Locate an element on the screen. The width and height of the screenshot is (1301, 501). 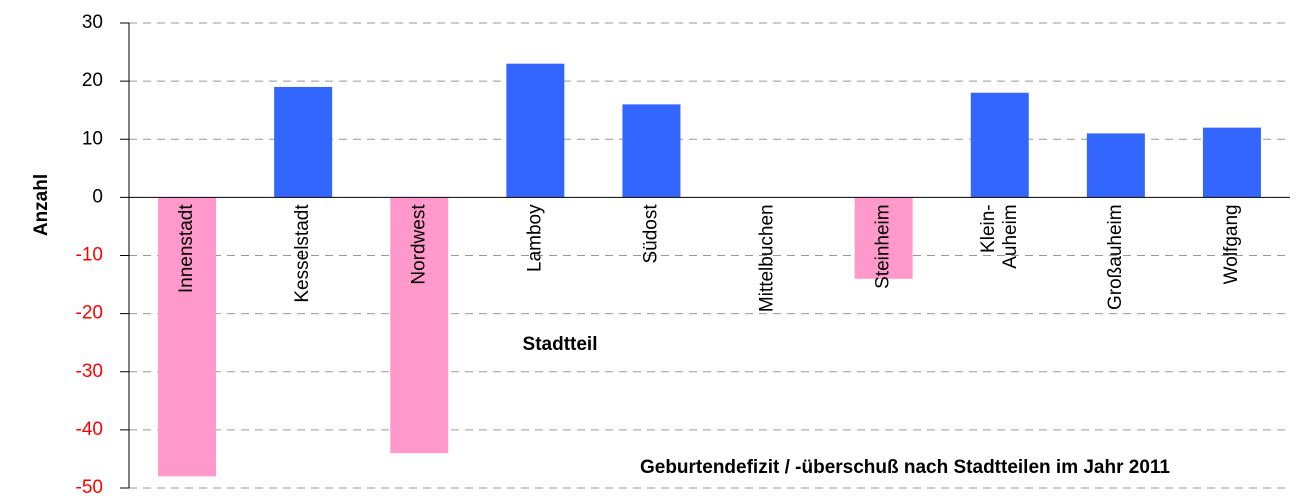
y-tick-label: -30 is located at coordinates (89, 371).